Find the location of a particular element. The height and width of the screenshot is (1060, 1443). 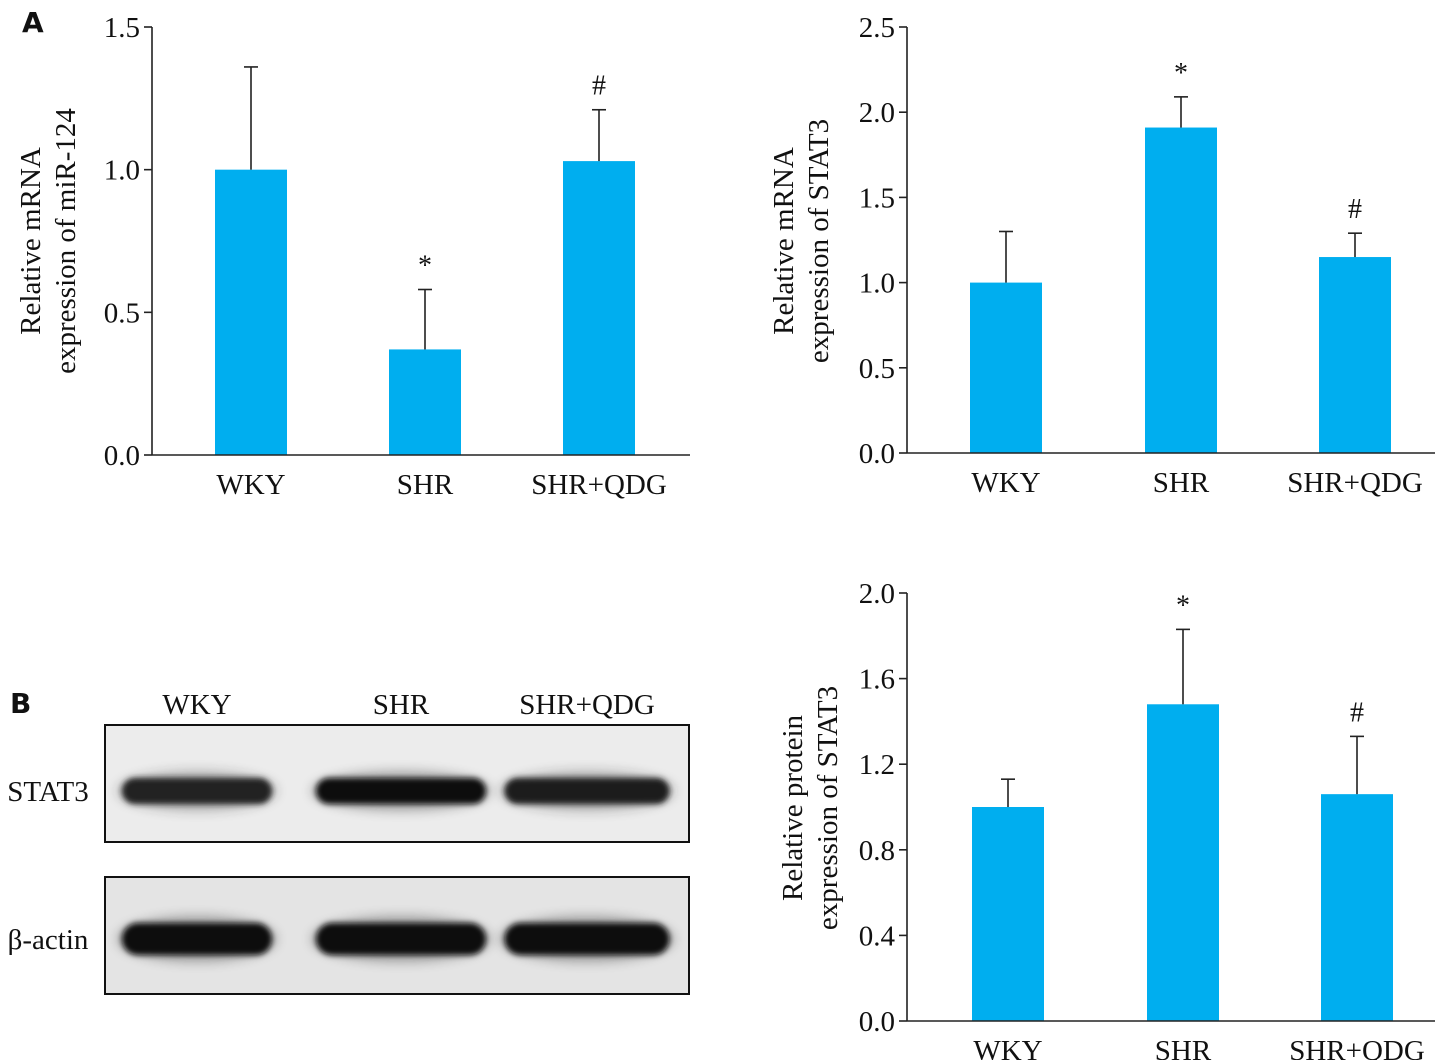

blot-lane-label: SHR is located at coordinates (401, 705).